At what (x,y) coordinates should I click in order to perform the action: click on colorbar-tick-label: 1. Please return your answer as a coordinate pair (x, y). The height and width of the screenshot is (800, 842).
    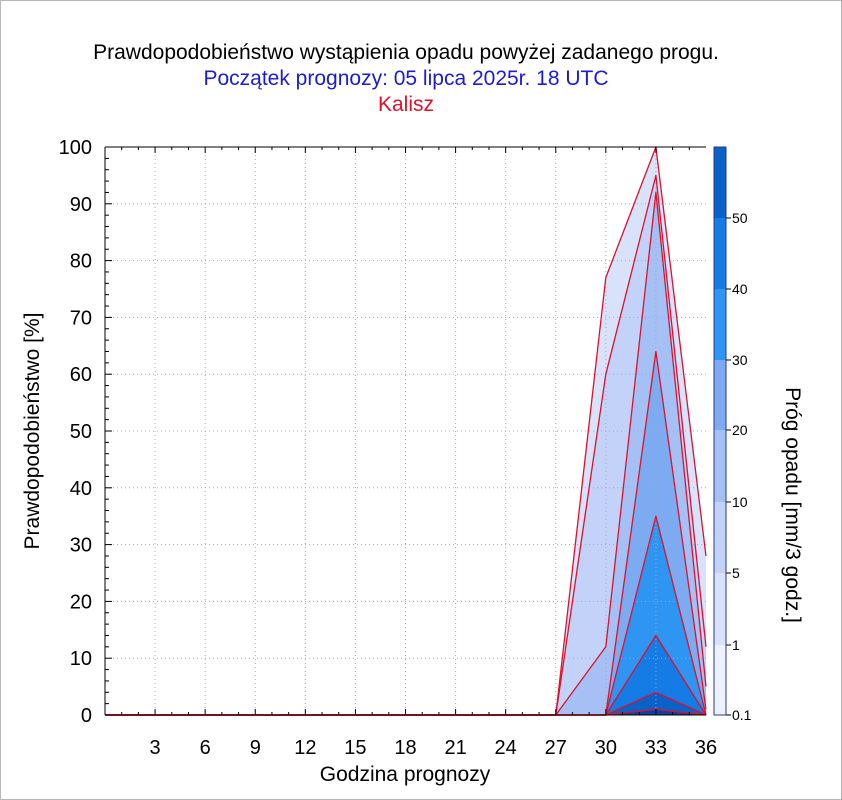
    Looking at the image, I should click on (736, 645).